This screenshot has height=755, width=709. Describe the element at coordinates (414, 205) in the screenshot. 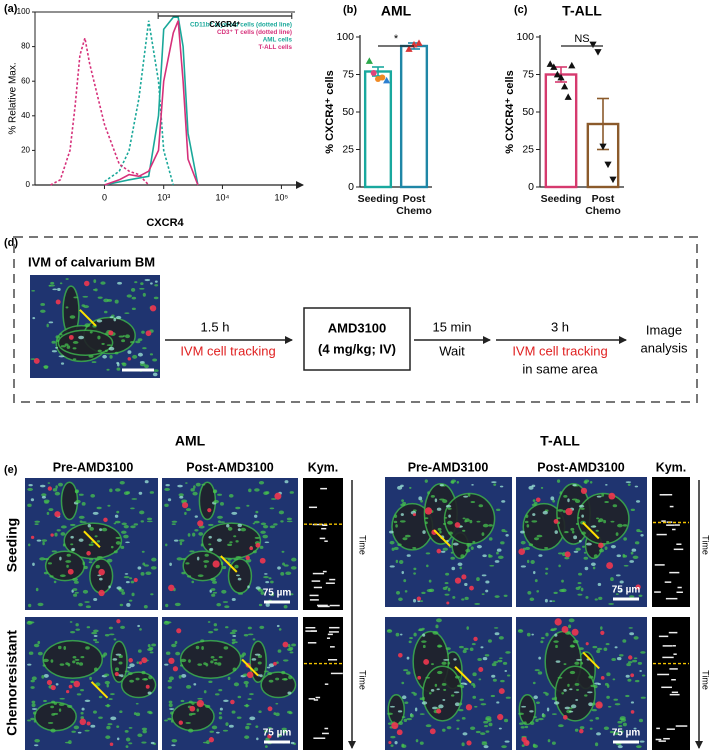

I see `x-tick-label: Post Chemo` at that location.